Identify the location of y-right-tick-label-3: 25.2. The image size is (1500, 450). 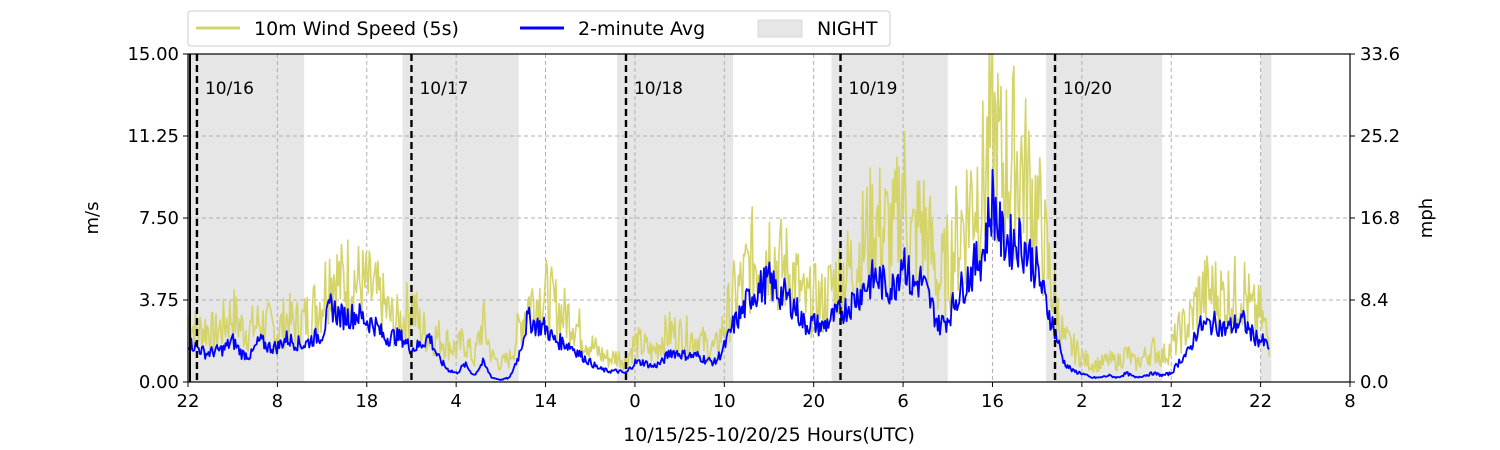
(1380, 136).